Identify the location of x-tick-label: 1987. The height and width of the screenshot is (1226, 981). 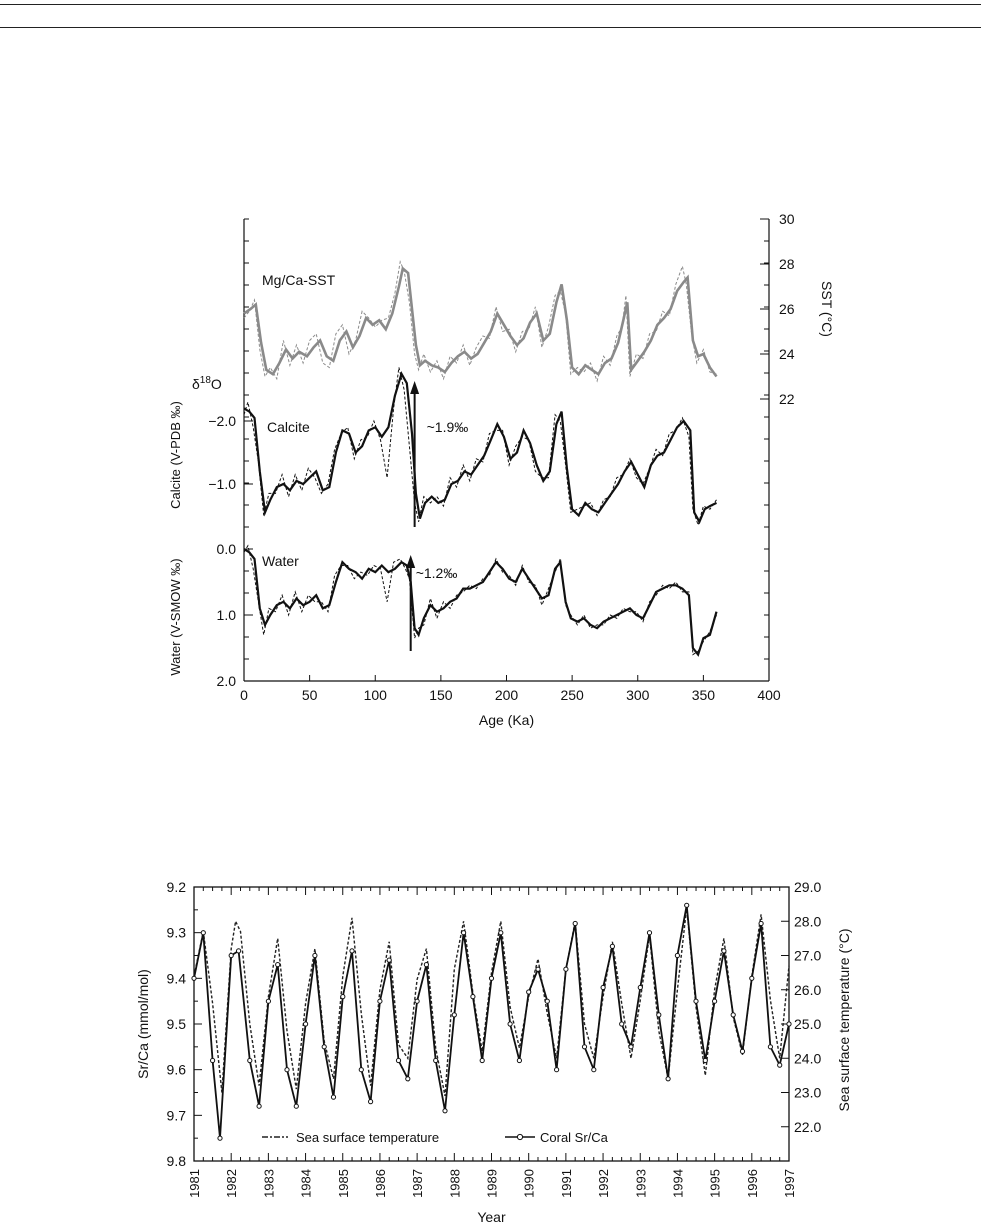
(417, 1183).